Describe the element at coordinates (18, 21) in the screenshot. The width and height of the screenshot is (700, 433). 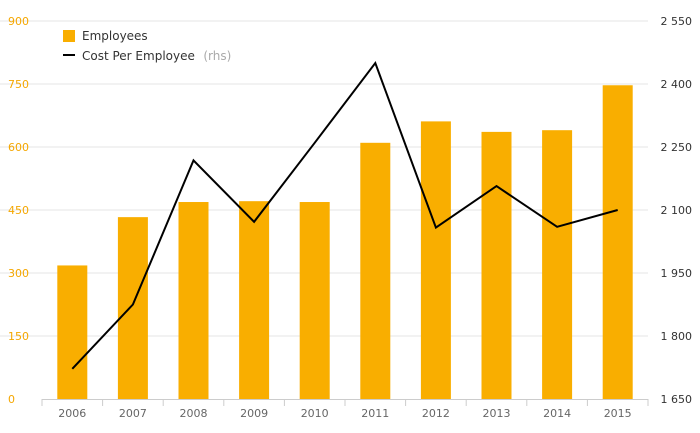
I see `left-tick-label: 900` at that location.